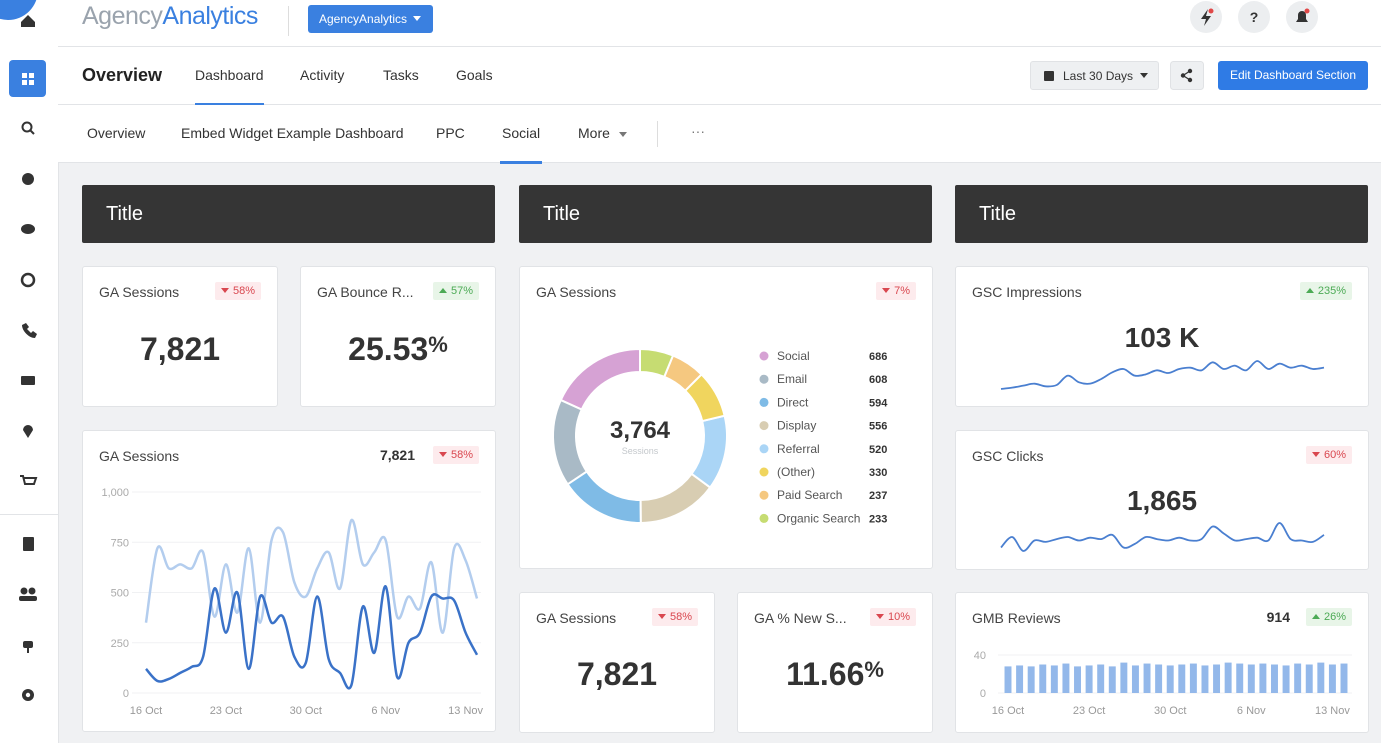 The image size is (1381, 743). I want to click on logo: AgencyAnalytics, so click(170, 16).